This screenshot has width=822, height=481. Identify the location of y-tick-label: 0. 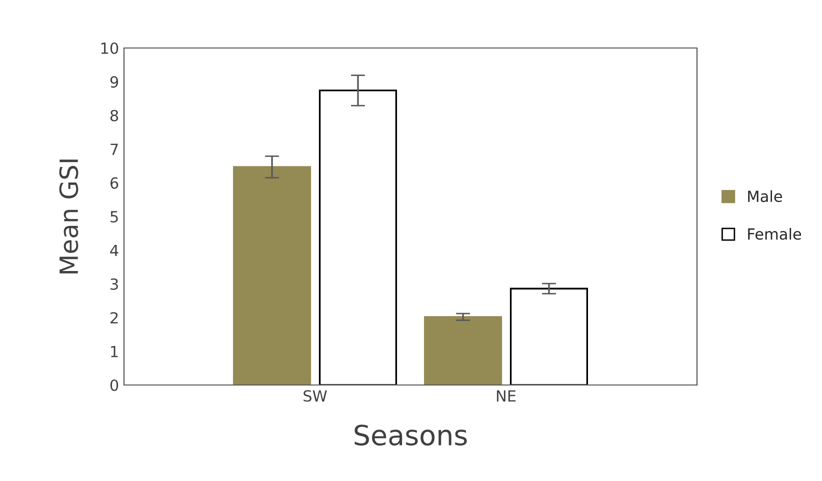
(114, 385).